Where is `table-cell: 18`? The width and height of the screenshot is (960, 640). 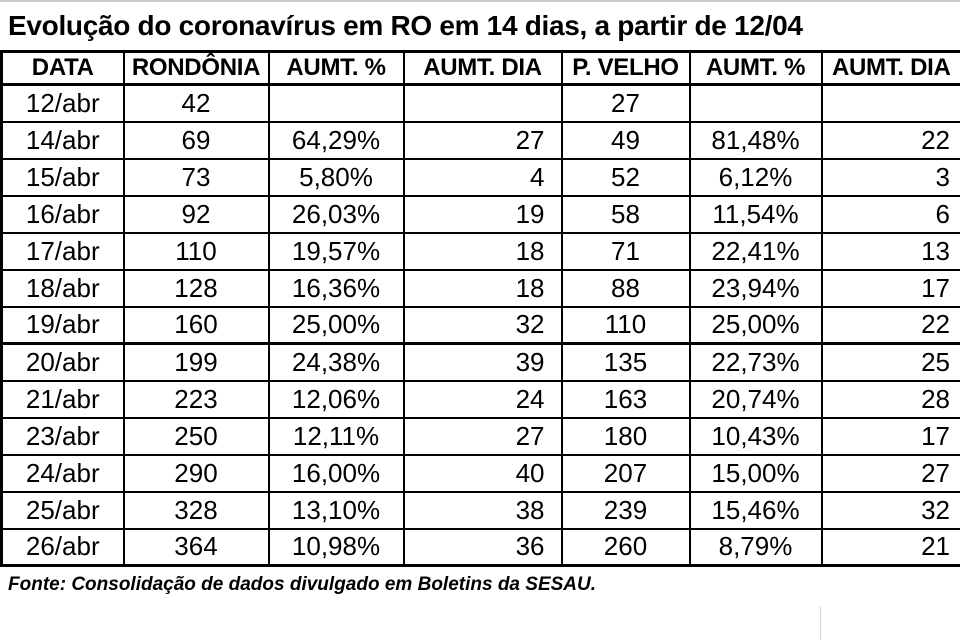 table-cell: 18 is located at coordinates (482, 288).